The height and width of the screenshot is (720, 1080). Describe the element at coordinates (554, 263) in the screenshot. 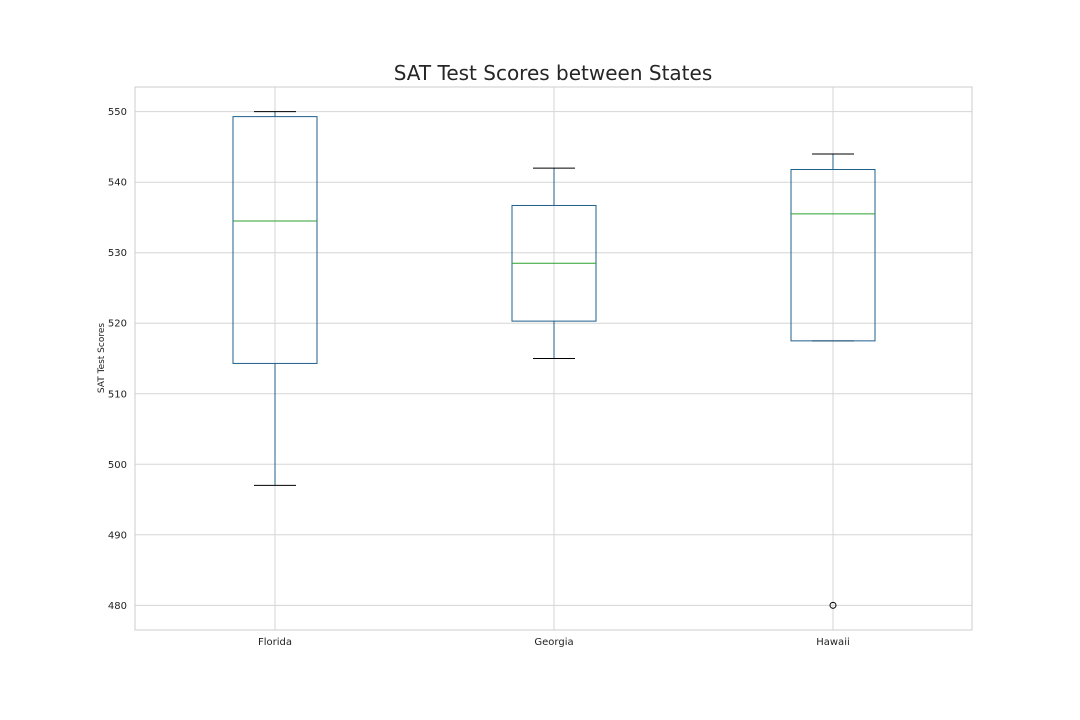

I see `box-georgia` at that location.